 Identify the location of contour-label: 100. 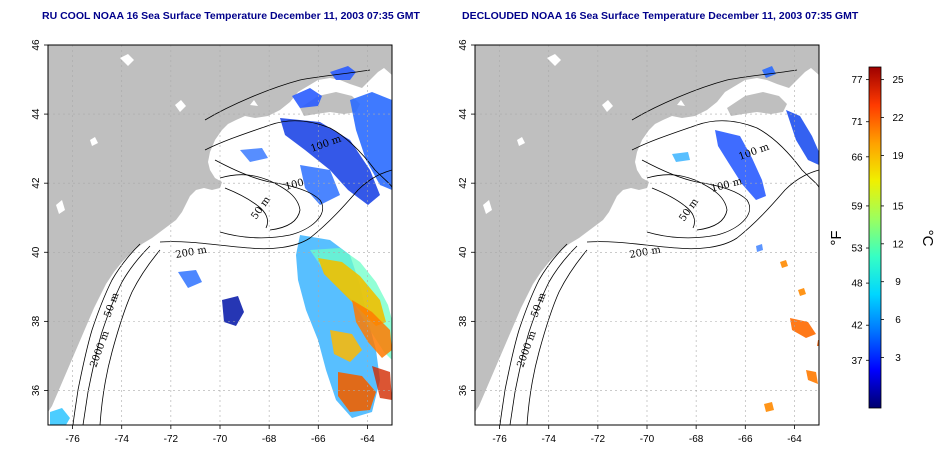
(294, 185).